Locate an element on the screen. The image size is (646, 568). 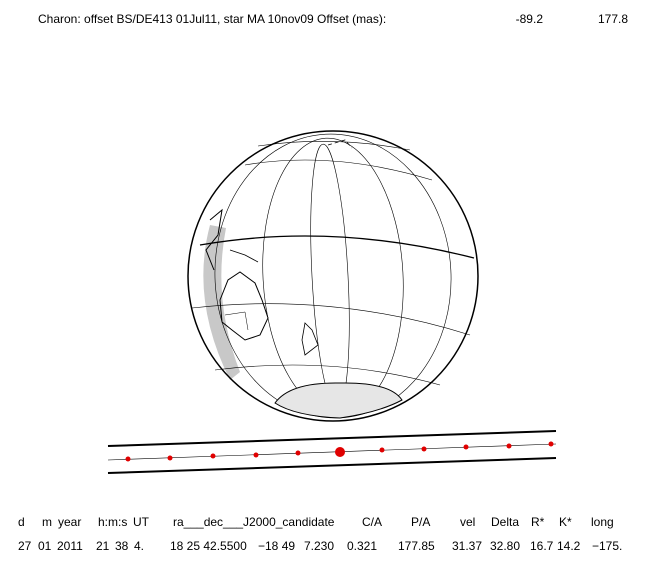
column-header: K* is located at coordinates (565, 522).